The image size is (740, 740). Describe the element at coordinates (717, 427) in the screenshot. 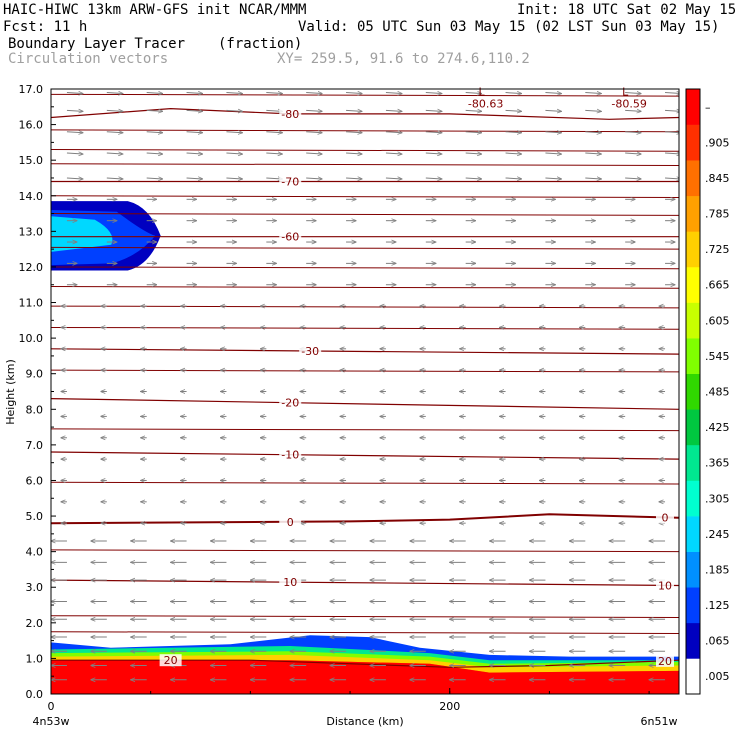

I see `colorbar-label: .425` at that location.